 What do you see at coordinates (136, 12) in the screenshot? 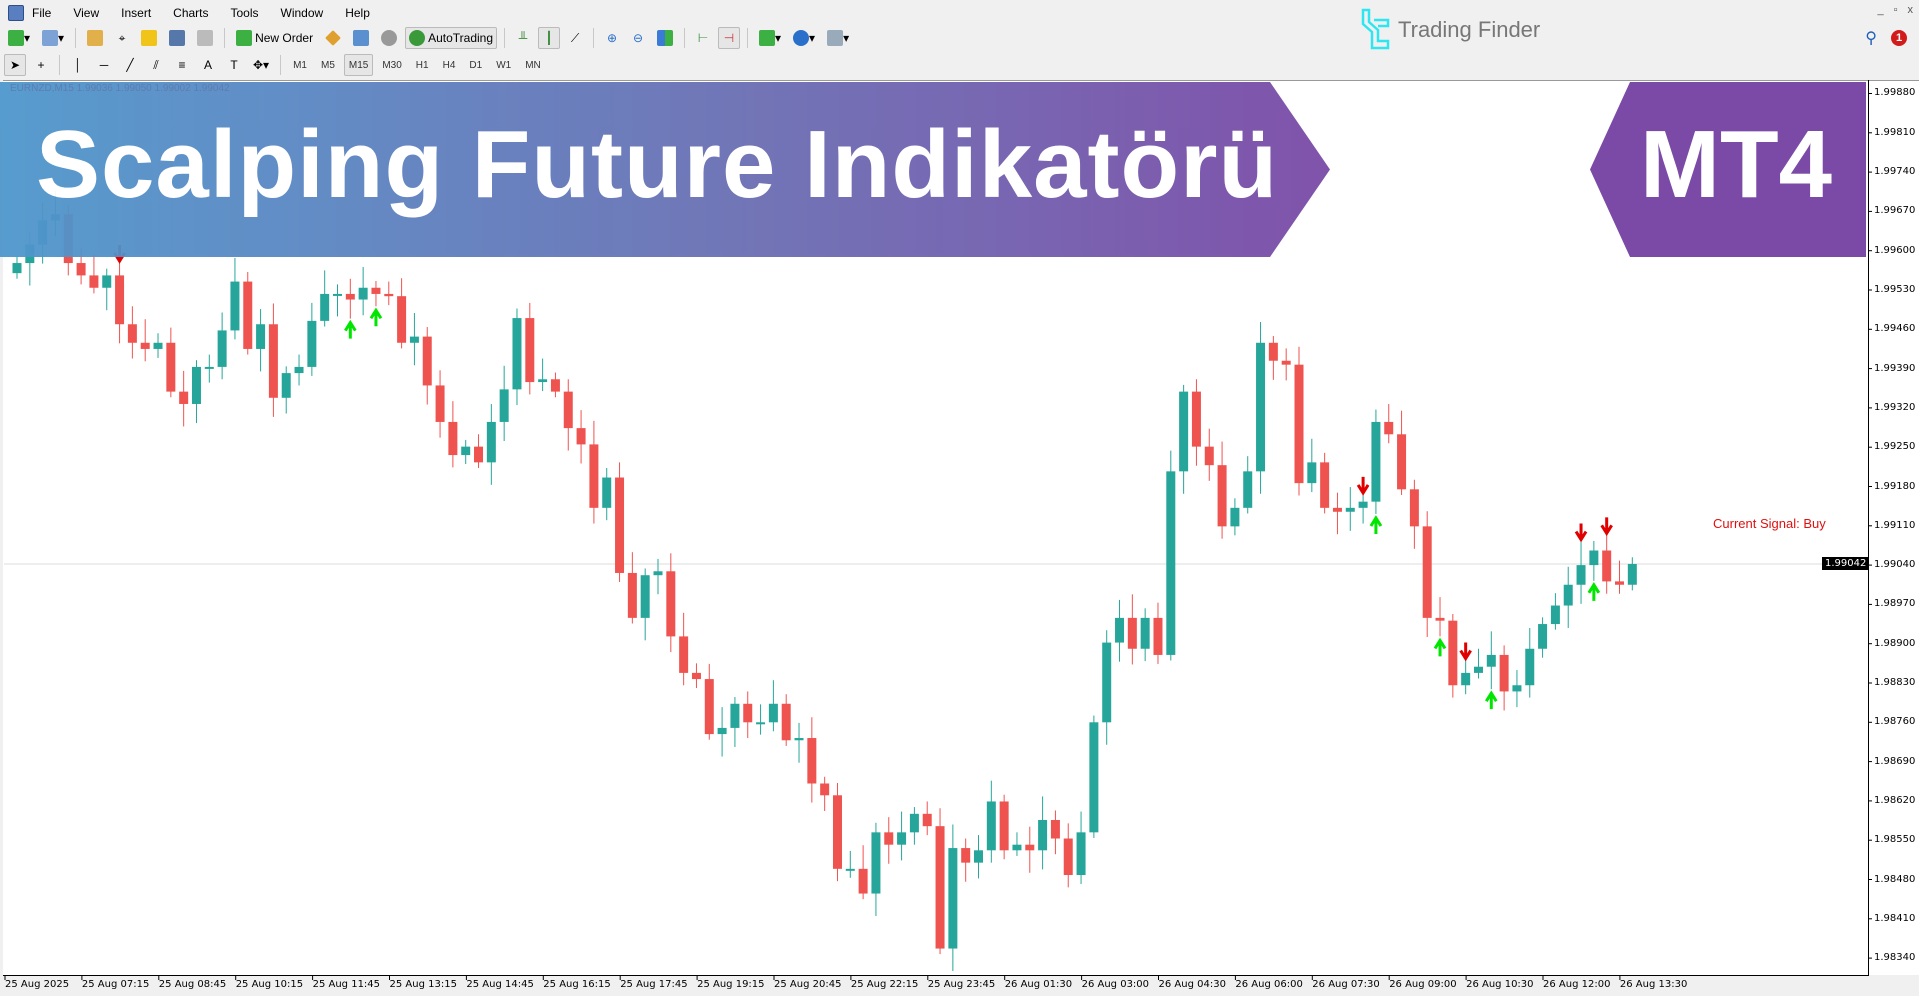
I see `menu-insert: Insert` at bounding box center [136, 12].